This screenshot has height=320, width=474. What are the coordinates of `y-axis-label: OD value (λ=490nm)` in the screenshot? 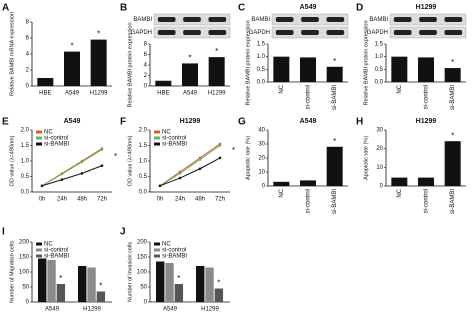 It's located at (130, 160).